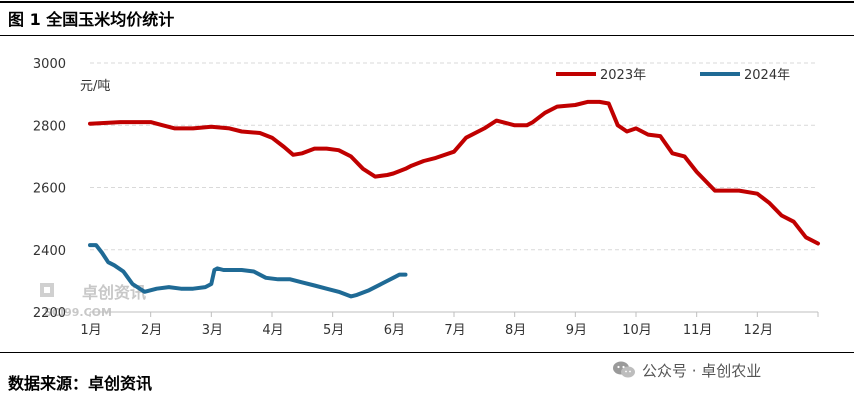  I want to click on y-axis: 2200 2400 2600 2800 3000, so click(49, 189).